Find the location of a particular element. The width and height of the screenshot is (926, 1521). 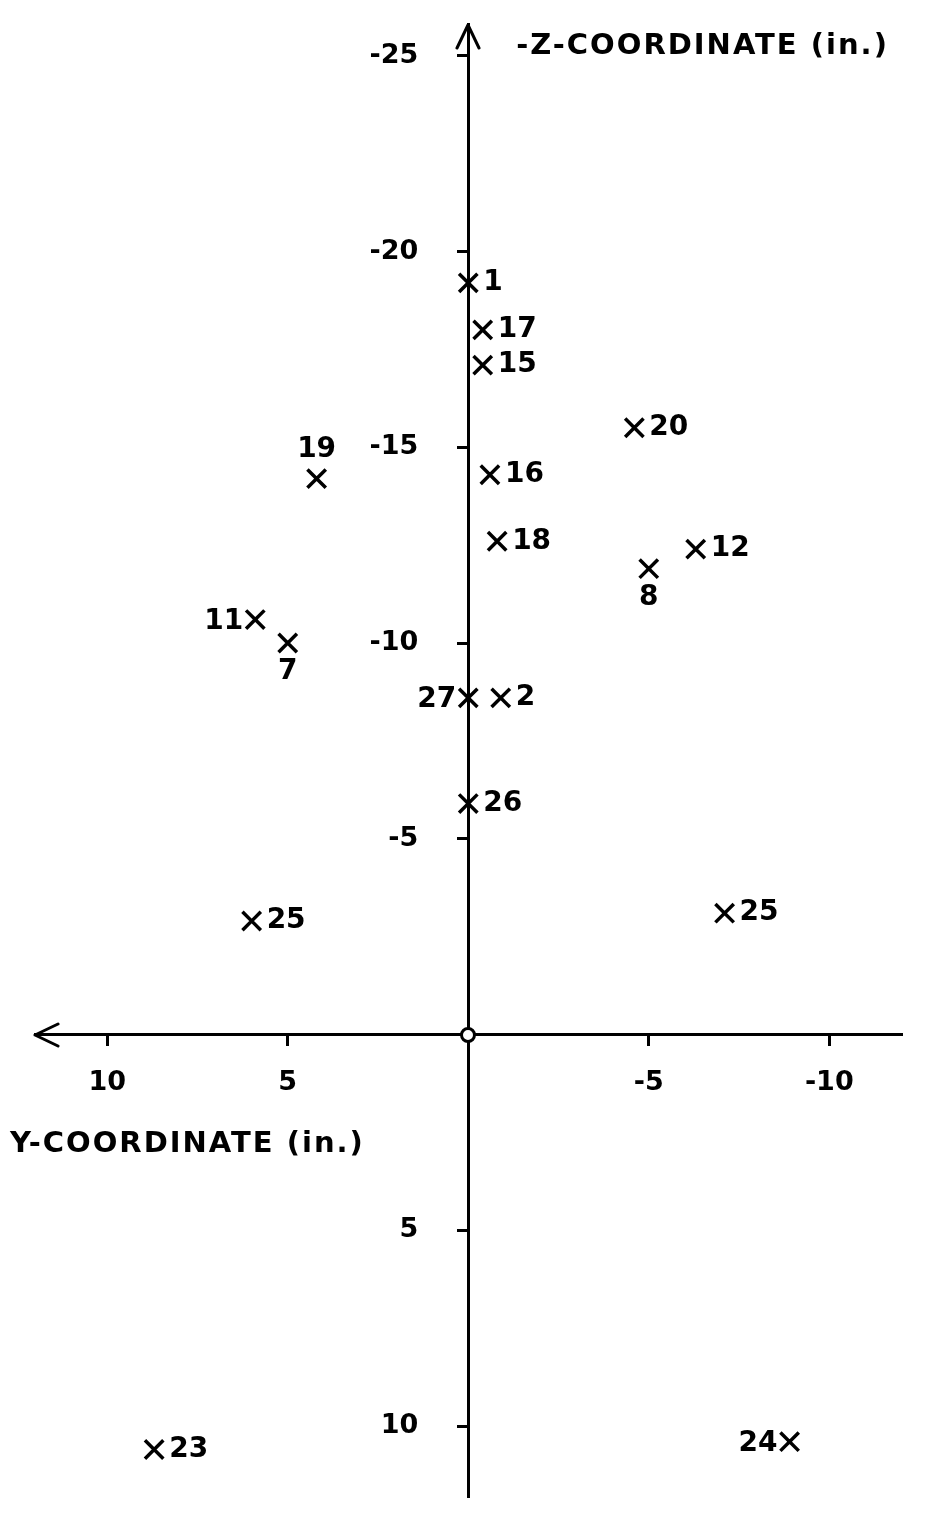

annotation: 20 is located at coordinates (669, 426).